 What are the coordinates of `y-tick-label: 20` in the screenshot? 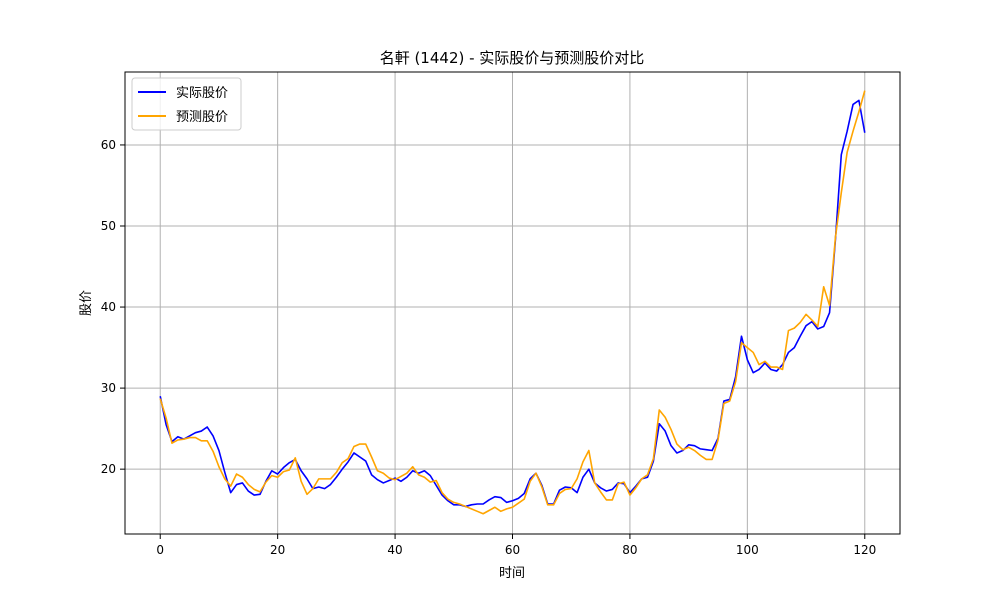 It's located at (108, 469).